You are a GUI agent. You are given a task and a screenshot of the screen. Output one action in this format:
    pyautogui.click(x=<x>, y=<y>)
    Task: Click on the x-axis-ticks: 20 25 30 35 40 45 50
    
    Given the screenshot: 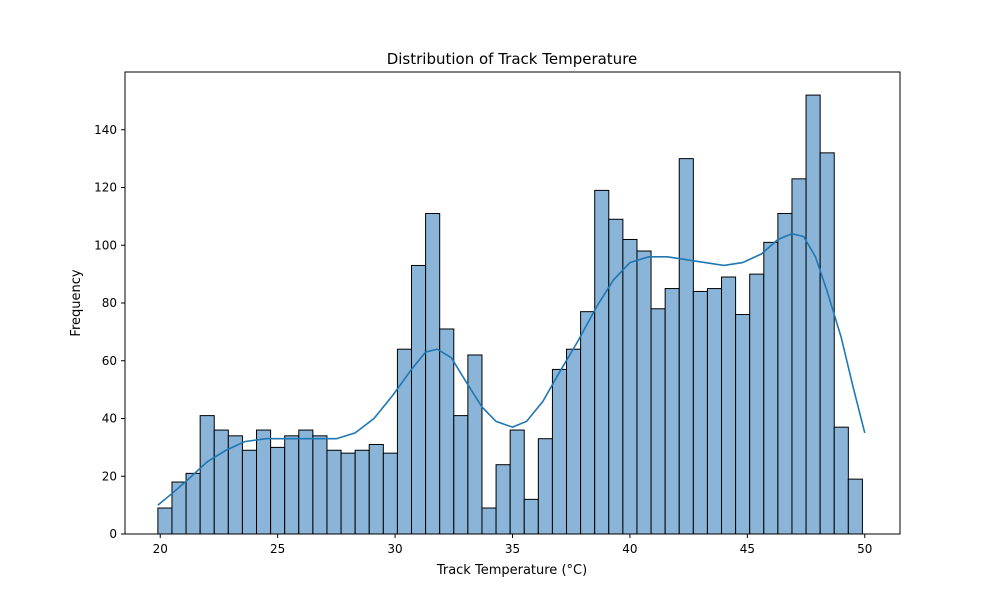 What is the action you would take?
    pyautogui.click(x=512, y=545)
    